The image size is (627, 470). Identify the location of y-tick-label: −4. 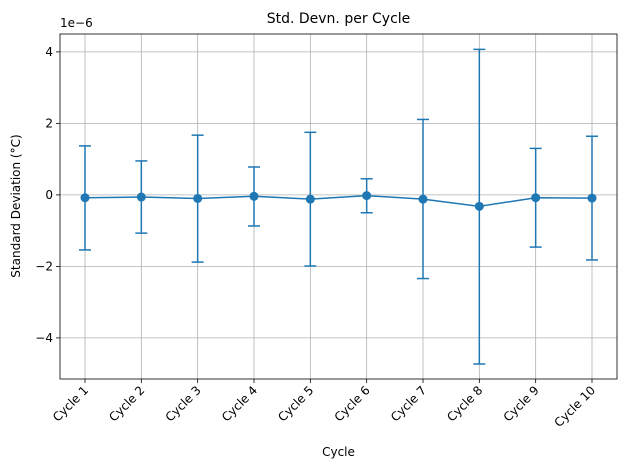
(44, 338).